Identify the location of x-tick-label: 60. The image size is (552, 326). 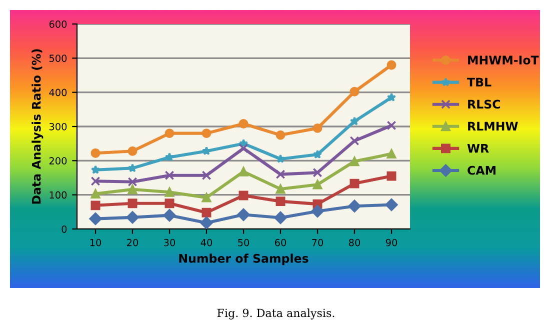
(280, 242).